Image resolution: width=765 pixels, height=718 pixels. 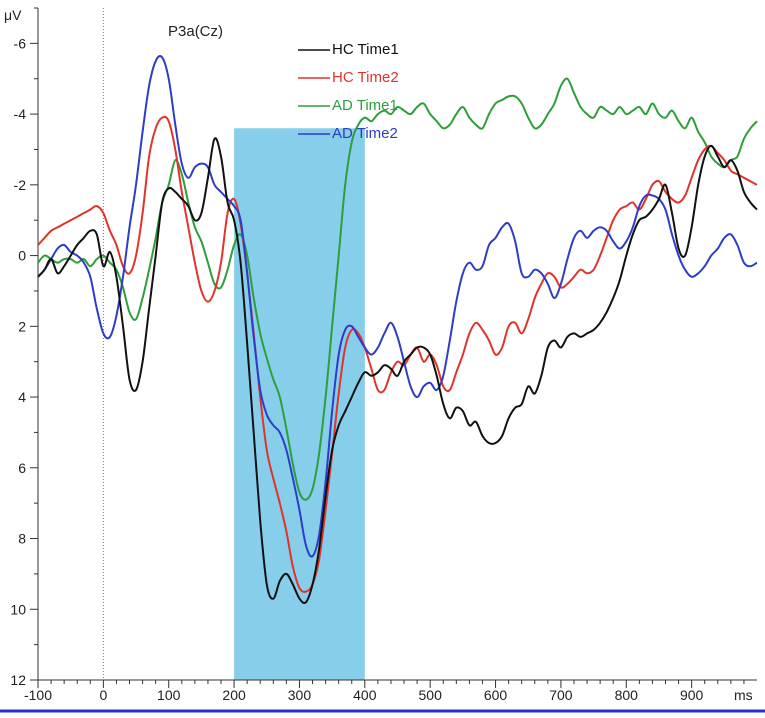 What do you see at coordinates (13, 15) in the screenshot?
I see `y-axis-unit-label: μV` at bounding box center [13, 15].